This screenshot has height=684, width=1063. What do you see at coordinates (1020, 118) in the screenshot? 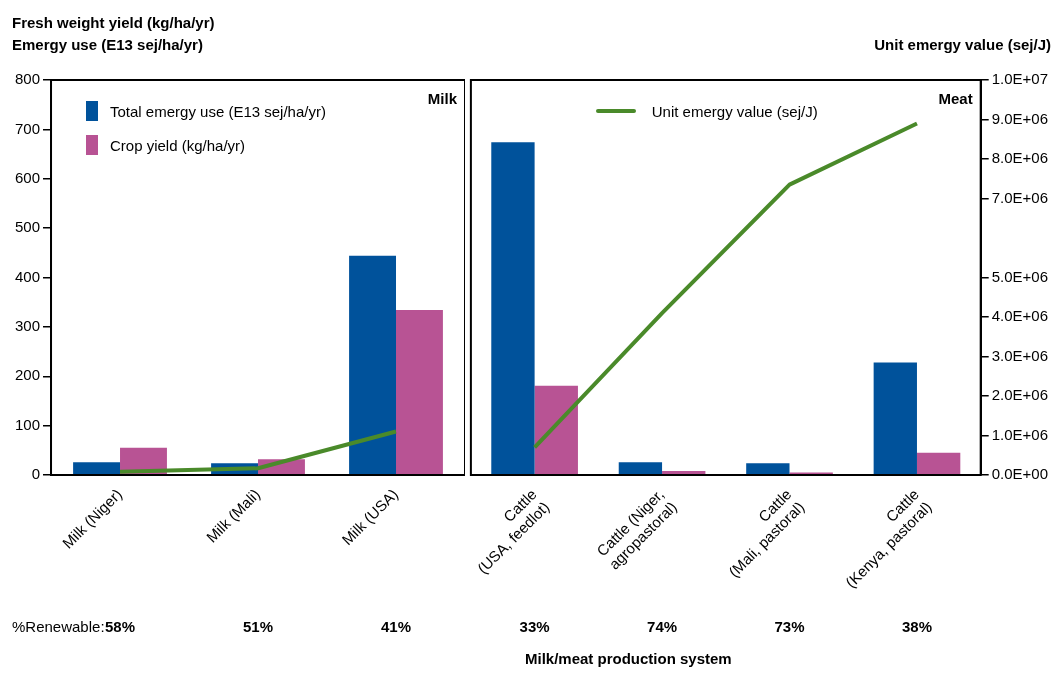
I see `y2-tick-label: 9.0E+06` at bounding box center [1020, 118].